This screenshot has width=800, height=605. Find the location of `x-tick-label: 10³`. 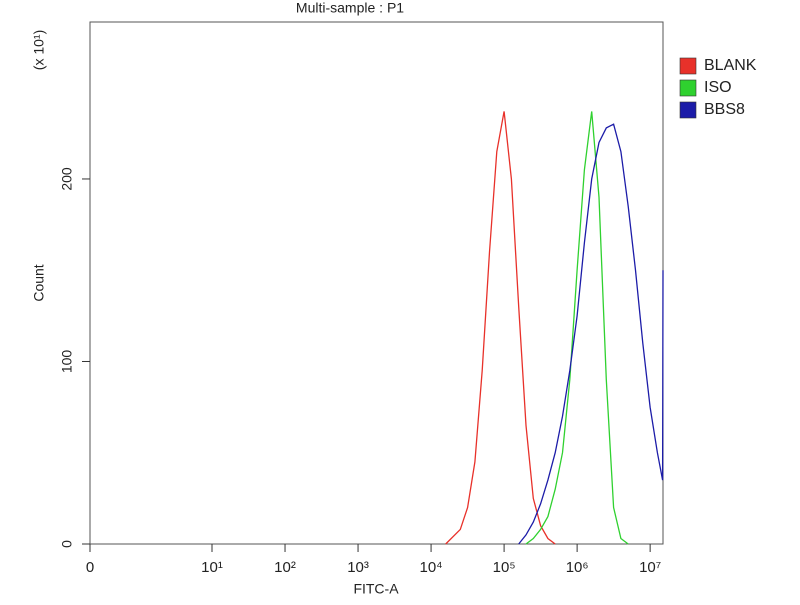

x-tick-label: 10³ is located at coordinates (358, 567).